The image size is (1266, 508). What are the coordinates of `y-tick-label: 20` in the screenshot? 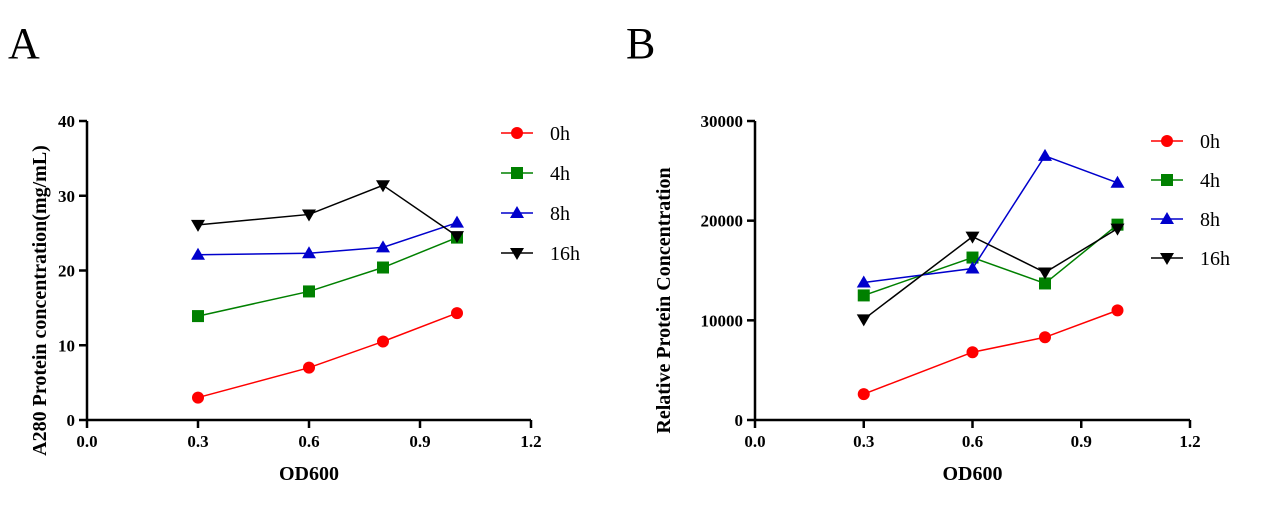 It's located at (66, 271).